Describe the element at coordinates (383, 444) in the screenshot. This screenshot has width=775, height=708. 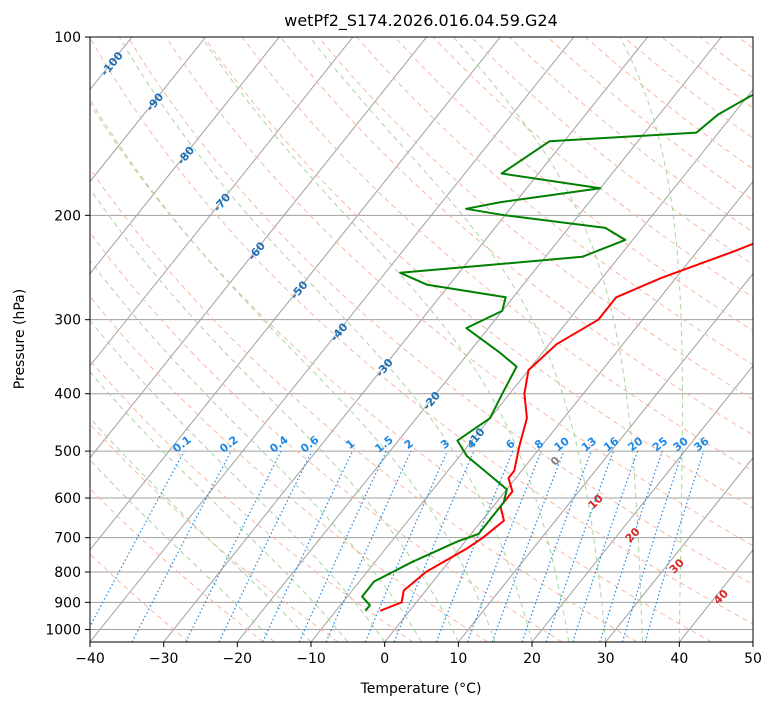
I see `mixing-ratio-label: 1.5` at that location.